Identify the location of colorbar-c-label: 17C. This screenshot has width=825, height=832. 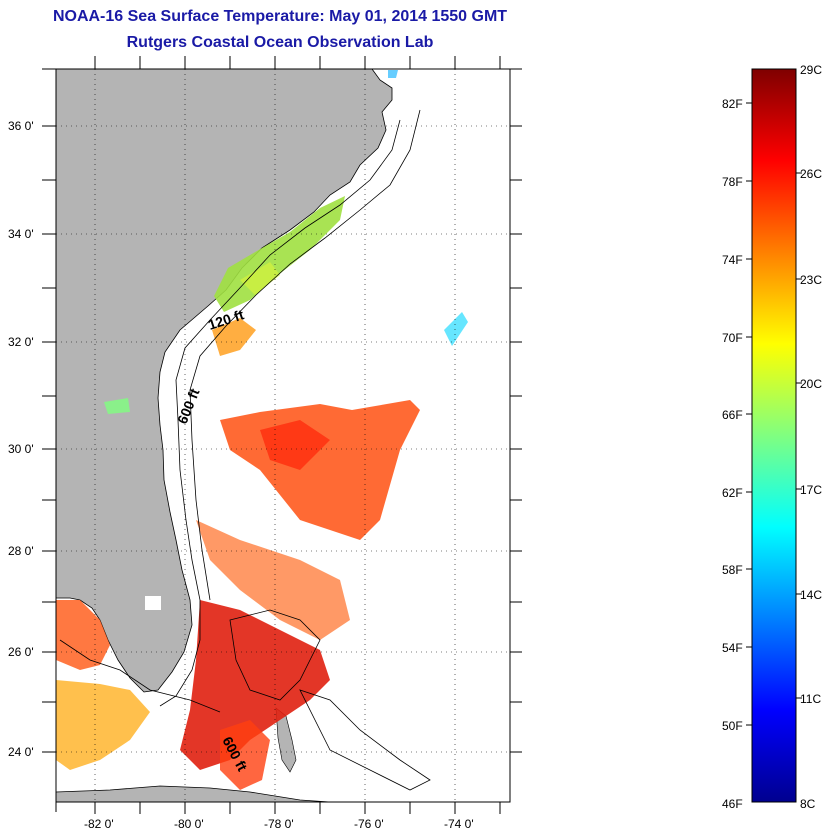
(811, 490).